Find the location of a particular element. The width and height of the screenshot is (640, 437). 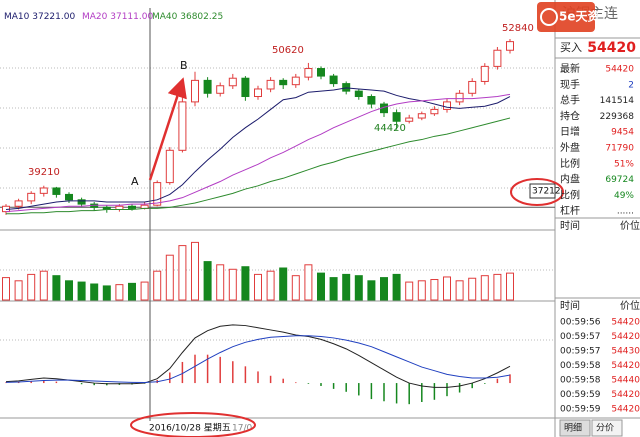

legend-entry: MA20 37111.00 is located at coordinates (117, 17).